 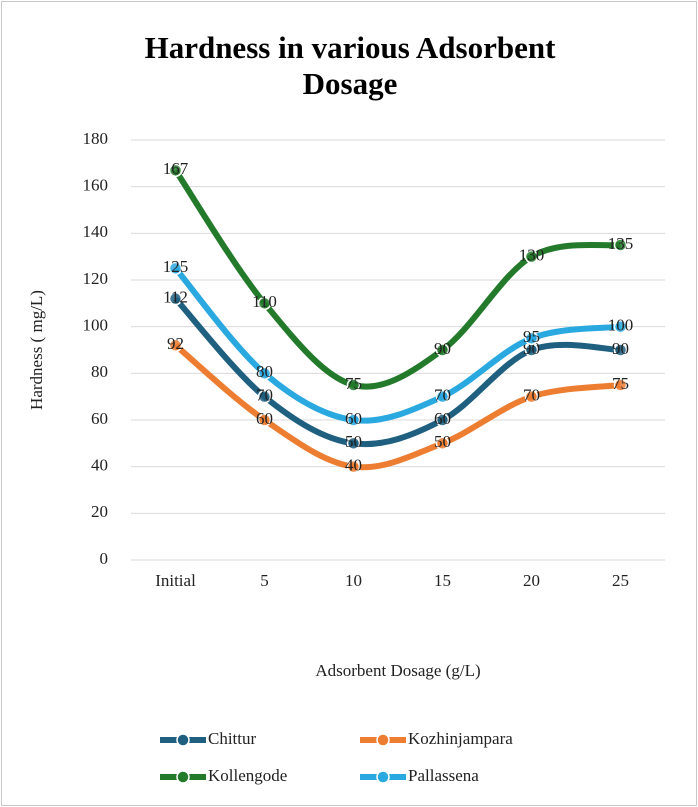 What do you see at coordinates (36, 350) in the screenshot?
I see `y-axis-label: Hardness ( mg/L)` at bounding box center [36, 350].